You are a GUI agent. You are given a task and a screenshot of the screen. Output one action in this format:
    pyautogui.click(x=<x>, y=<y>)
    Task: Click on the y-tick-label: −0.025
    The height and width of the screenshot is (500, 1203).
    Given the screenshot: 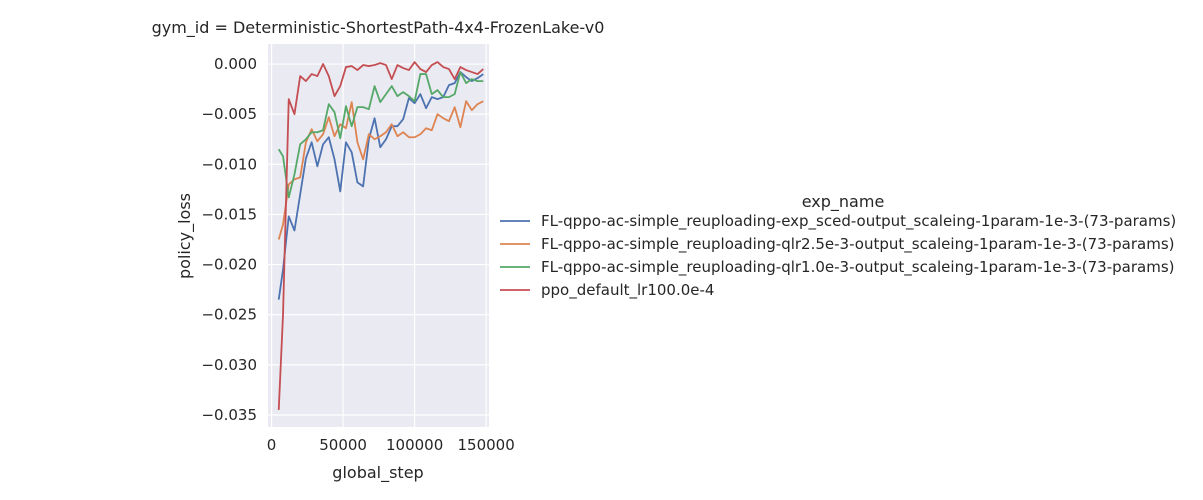 What is the action you would take?
    pyautogui.click(x=229, y=315)
    